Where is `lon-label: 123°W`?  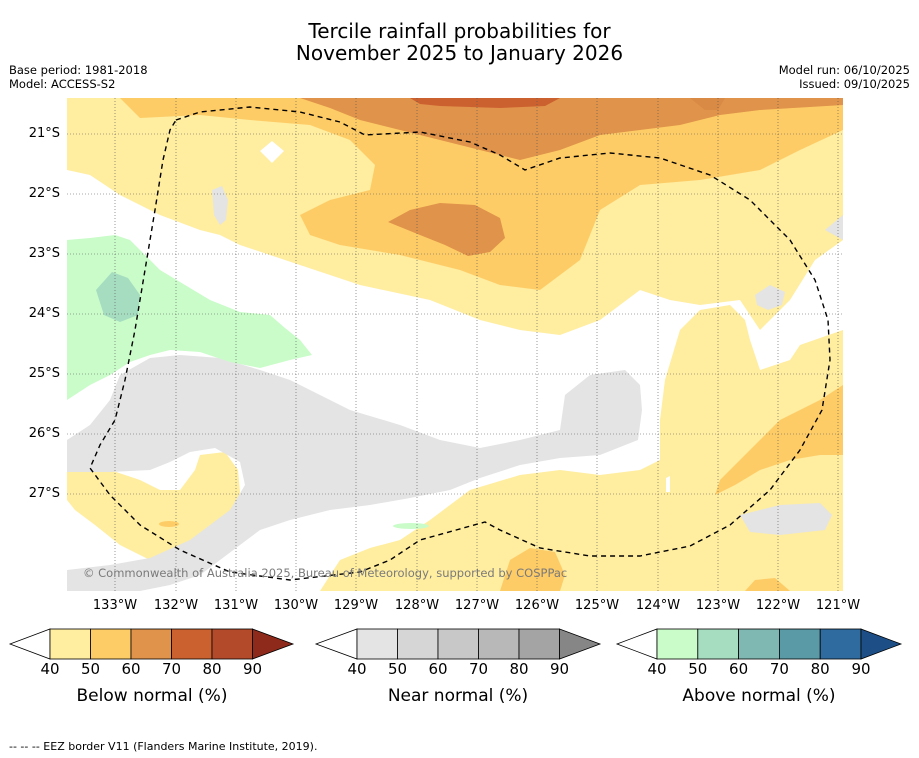 lon-label: 123°W is located at coordinates (718, 605).